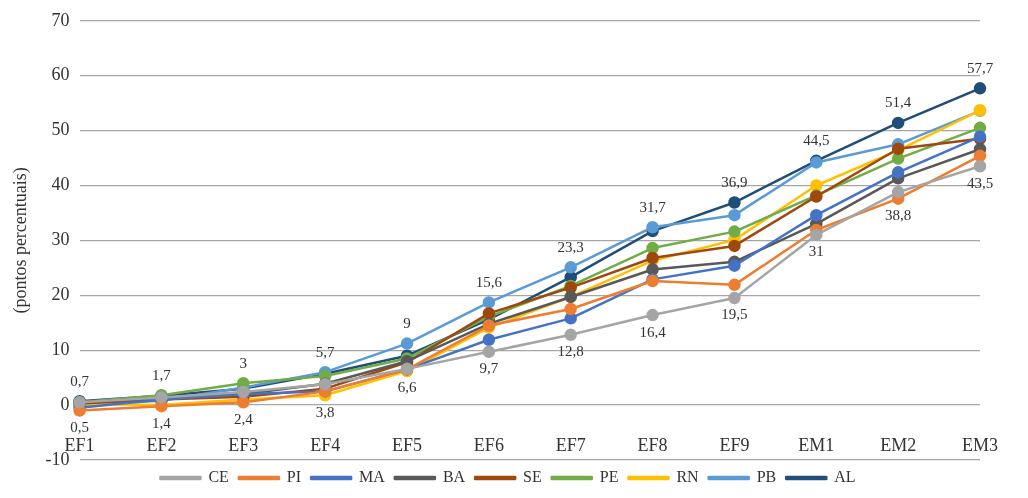 The image size is (1028, 498). I want to click on y-tick-label: 0, so click(65, 403).